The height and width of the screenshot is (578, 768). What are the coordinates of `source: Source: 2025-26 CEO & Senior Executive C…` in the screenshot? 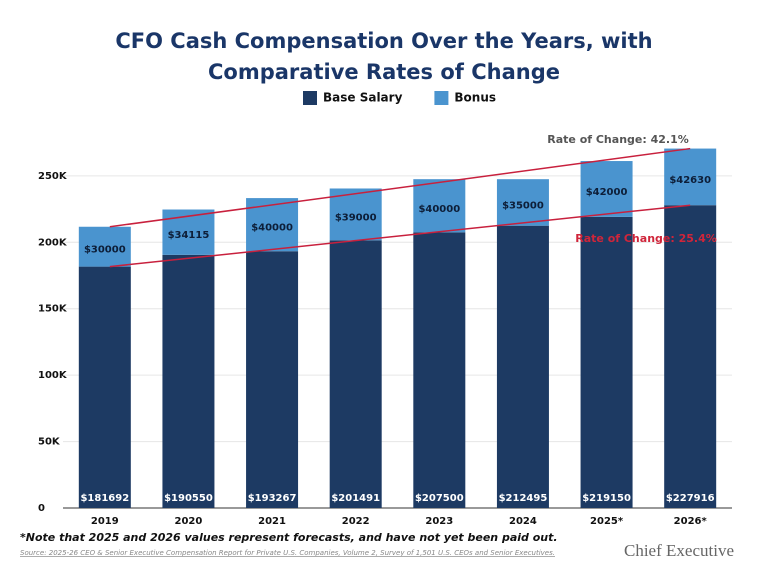 It's located at (287, 553).